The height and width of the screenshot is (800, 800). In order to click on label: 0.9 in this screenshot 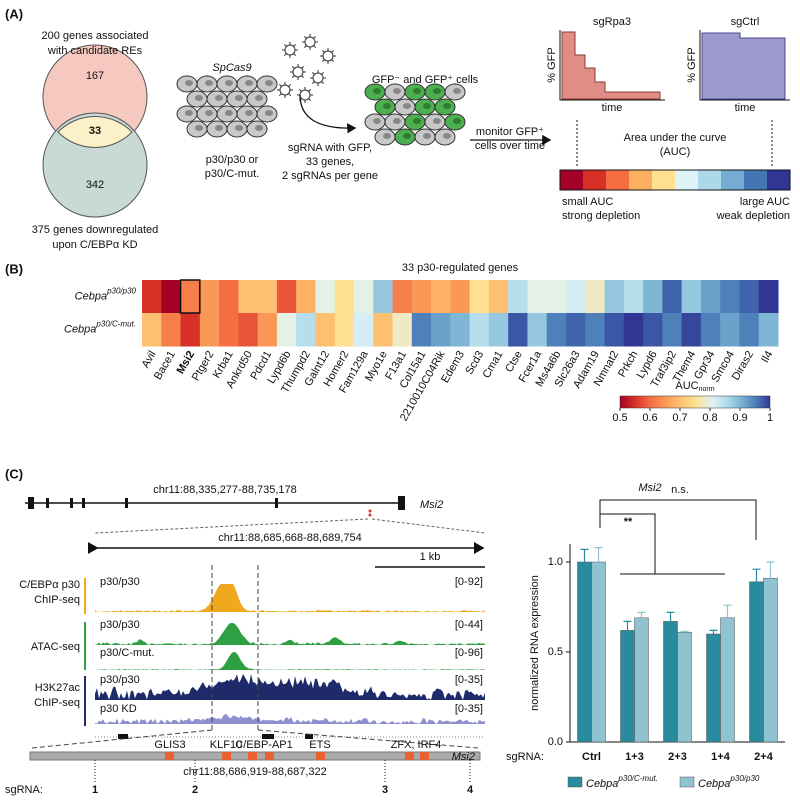, I will do `click(739, 418)`.